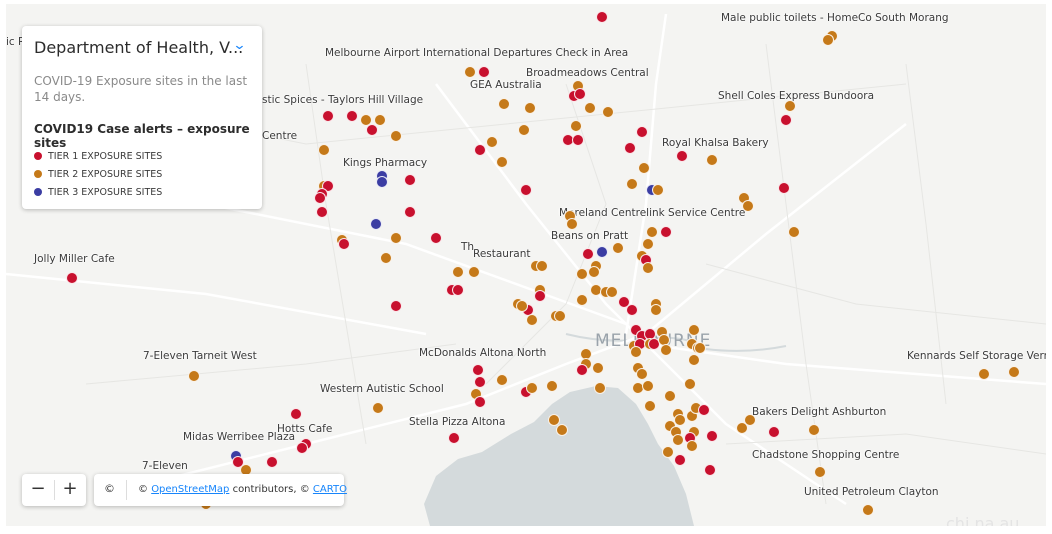  What do you see at coordinates (38, 488) in the screenshot?
I see `zoom-out-button: −` at bounding box center [38, 488].